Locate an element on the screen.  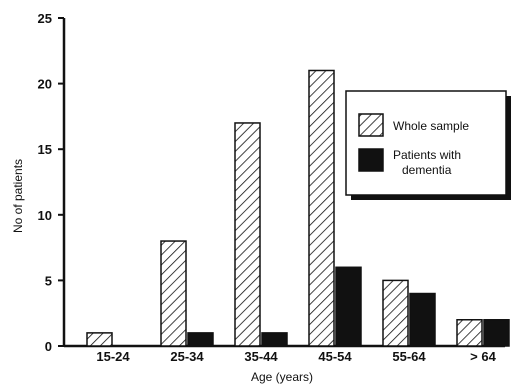
legend: Whole sample Patients with dementia is located at coordinates (428, 145).